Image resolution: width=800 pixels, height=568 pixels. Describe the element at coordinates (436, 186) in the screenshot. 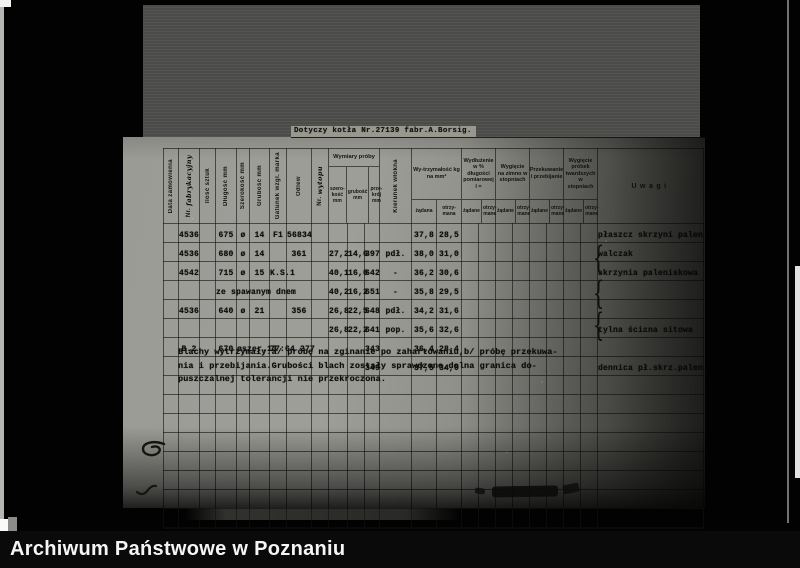

I see `header-wytrzymalosc: Wy-trzymałość kg na mm² żądana otrzy-mana` at that location.